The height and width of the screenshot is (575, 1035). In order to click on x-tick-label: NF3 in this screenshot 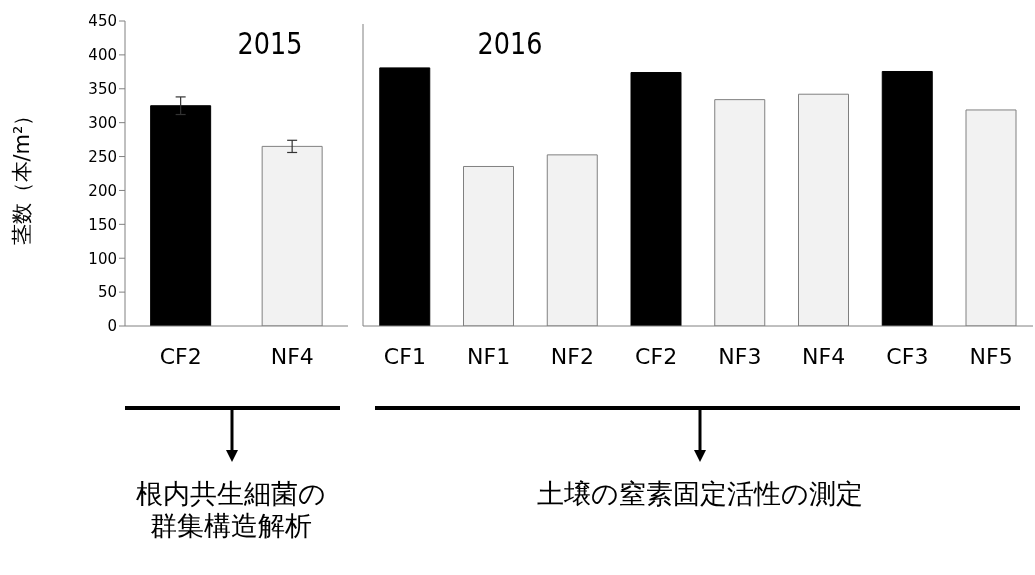, I will do `click(740, 356)`.